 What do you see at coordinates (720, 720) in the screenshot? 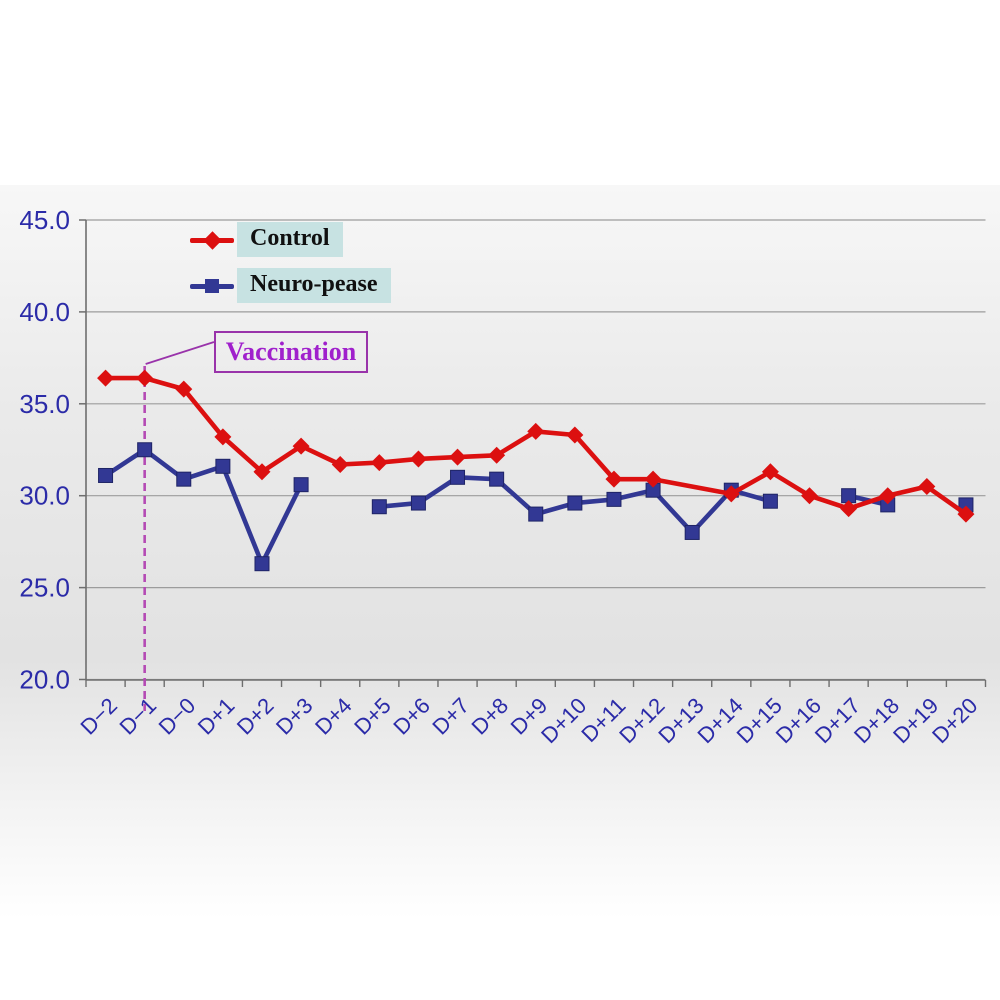
I see `x-axis-label: D+14` at bounding box center [720, 720].